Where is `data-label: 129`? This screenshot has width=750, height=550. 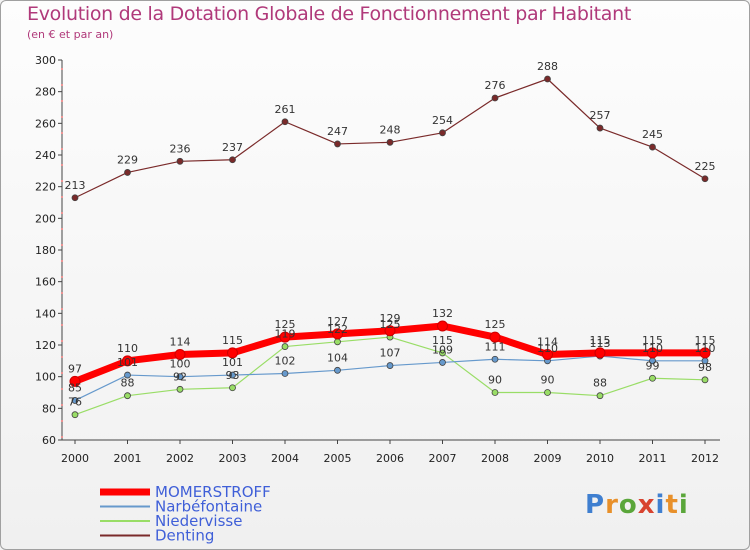
data-label: 129 is located at coordinates (390, 318).